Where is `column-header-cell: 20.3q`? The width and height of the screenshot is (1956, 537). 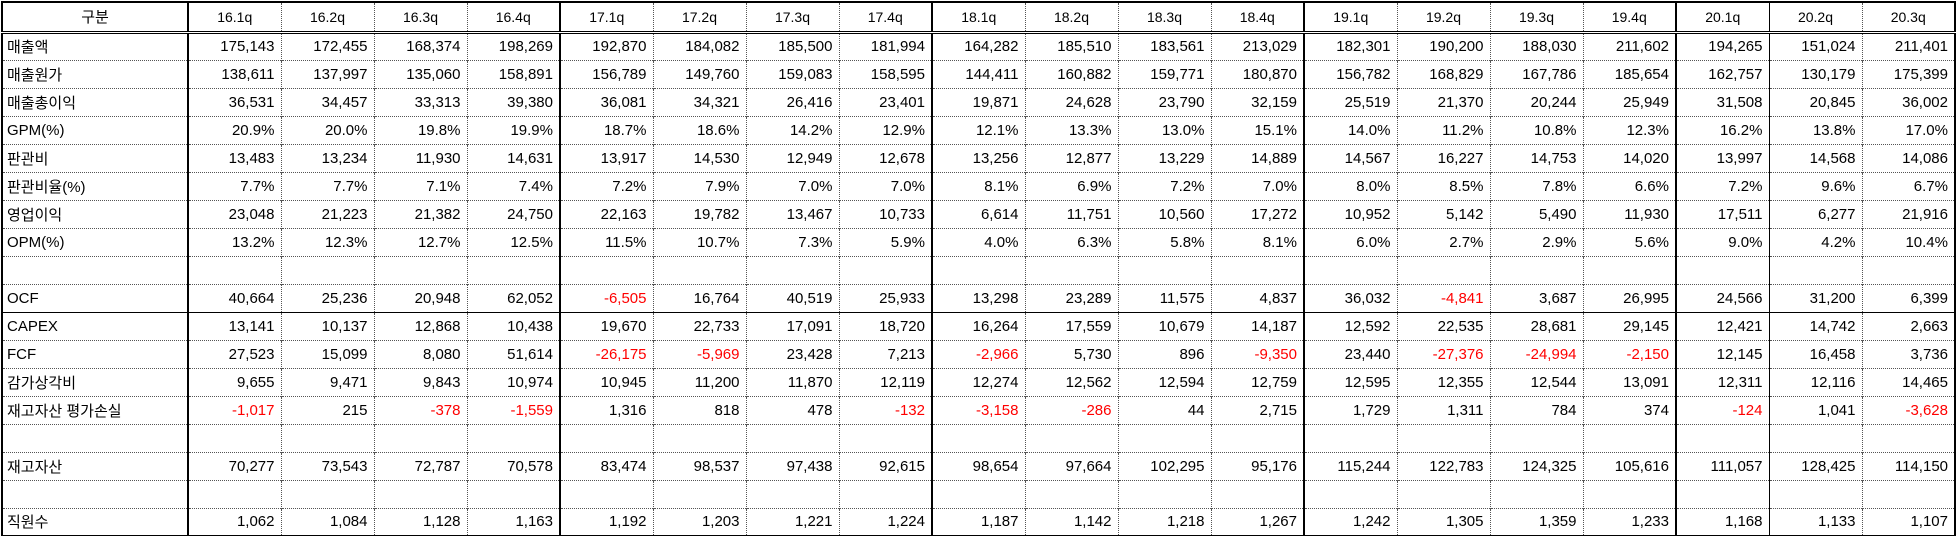
column-header-cell: 20.3q is located at coordinates (1908, 18).